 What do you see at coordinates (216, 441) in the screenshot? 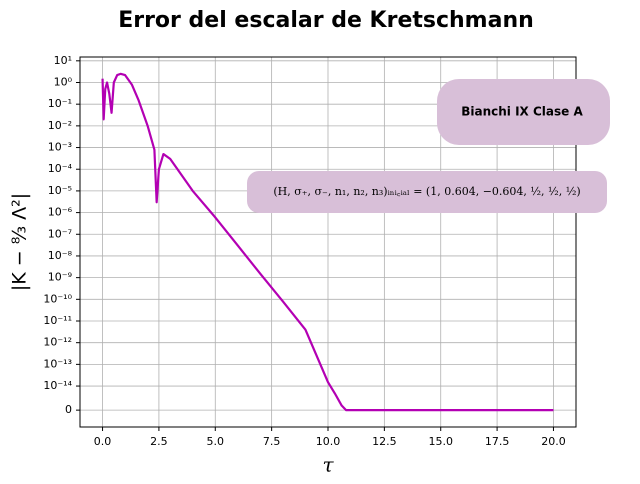
I see `x-tick-label: 5.0` at bounding box center [216, 441].